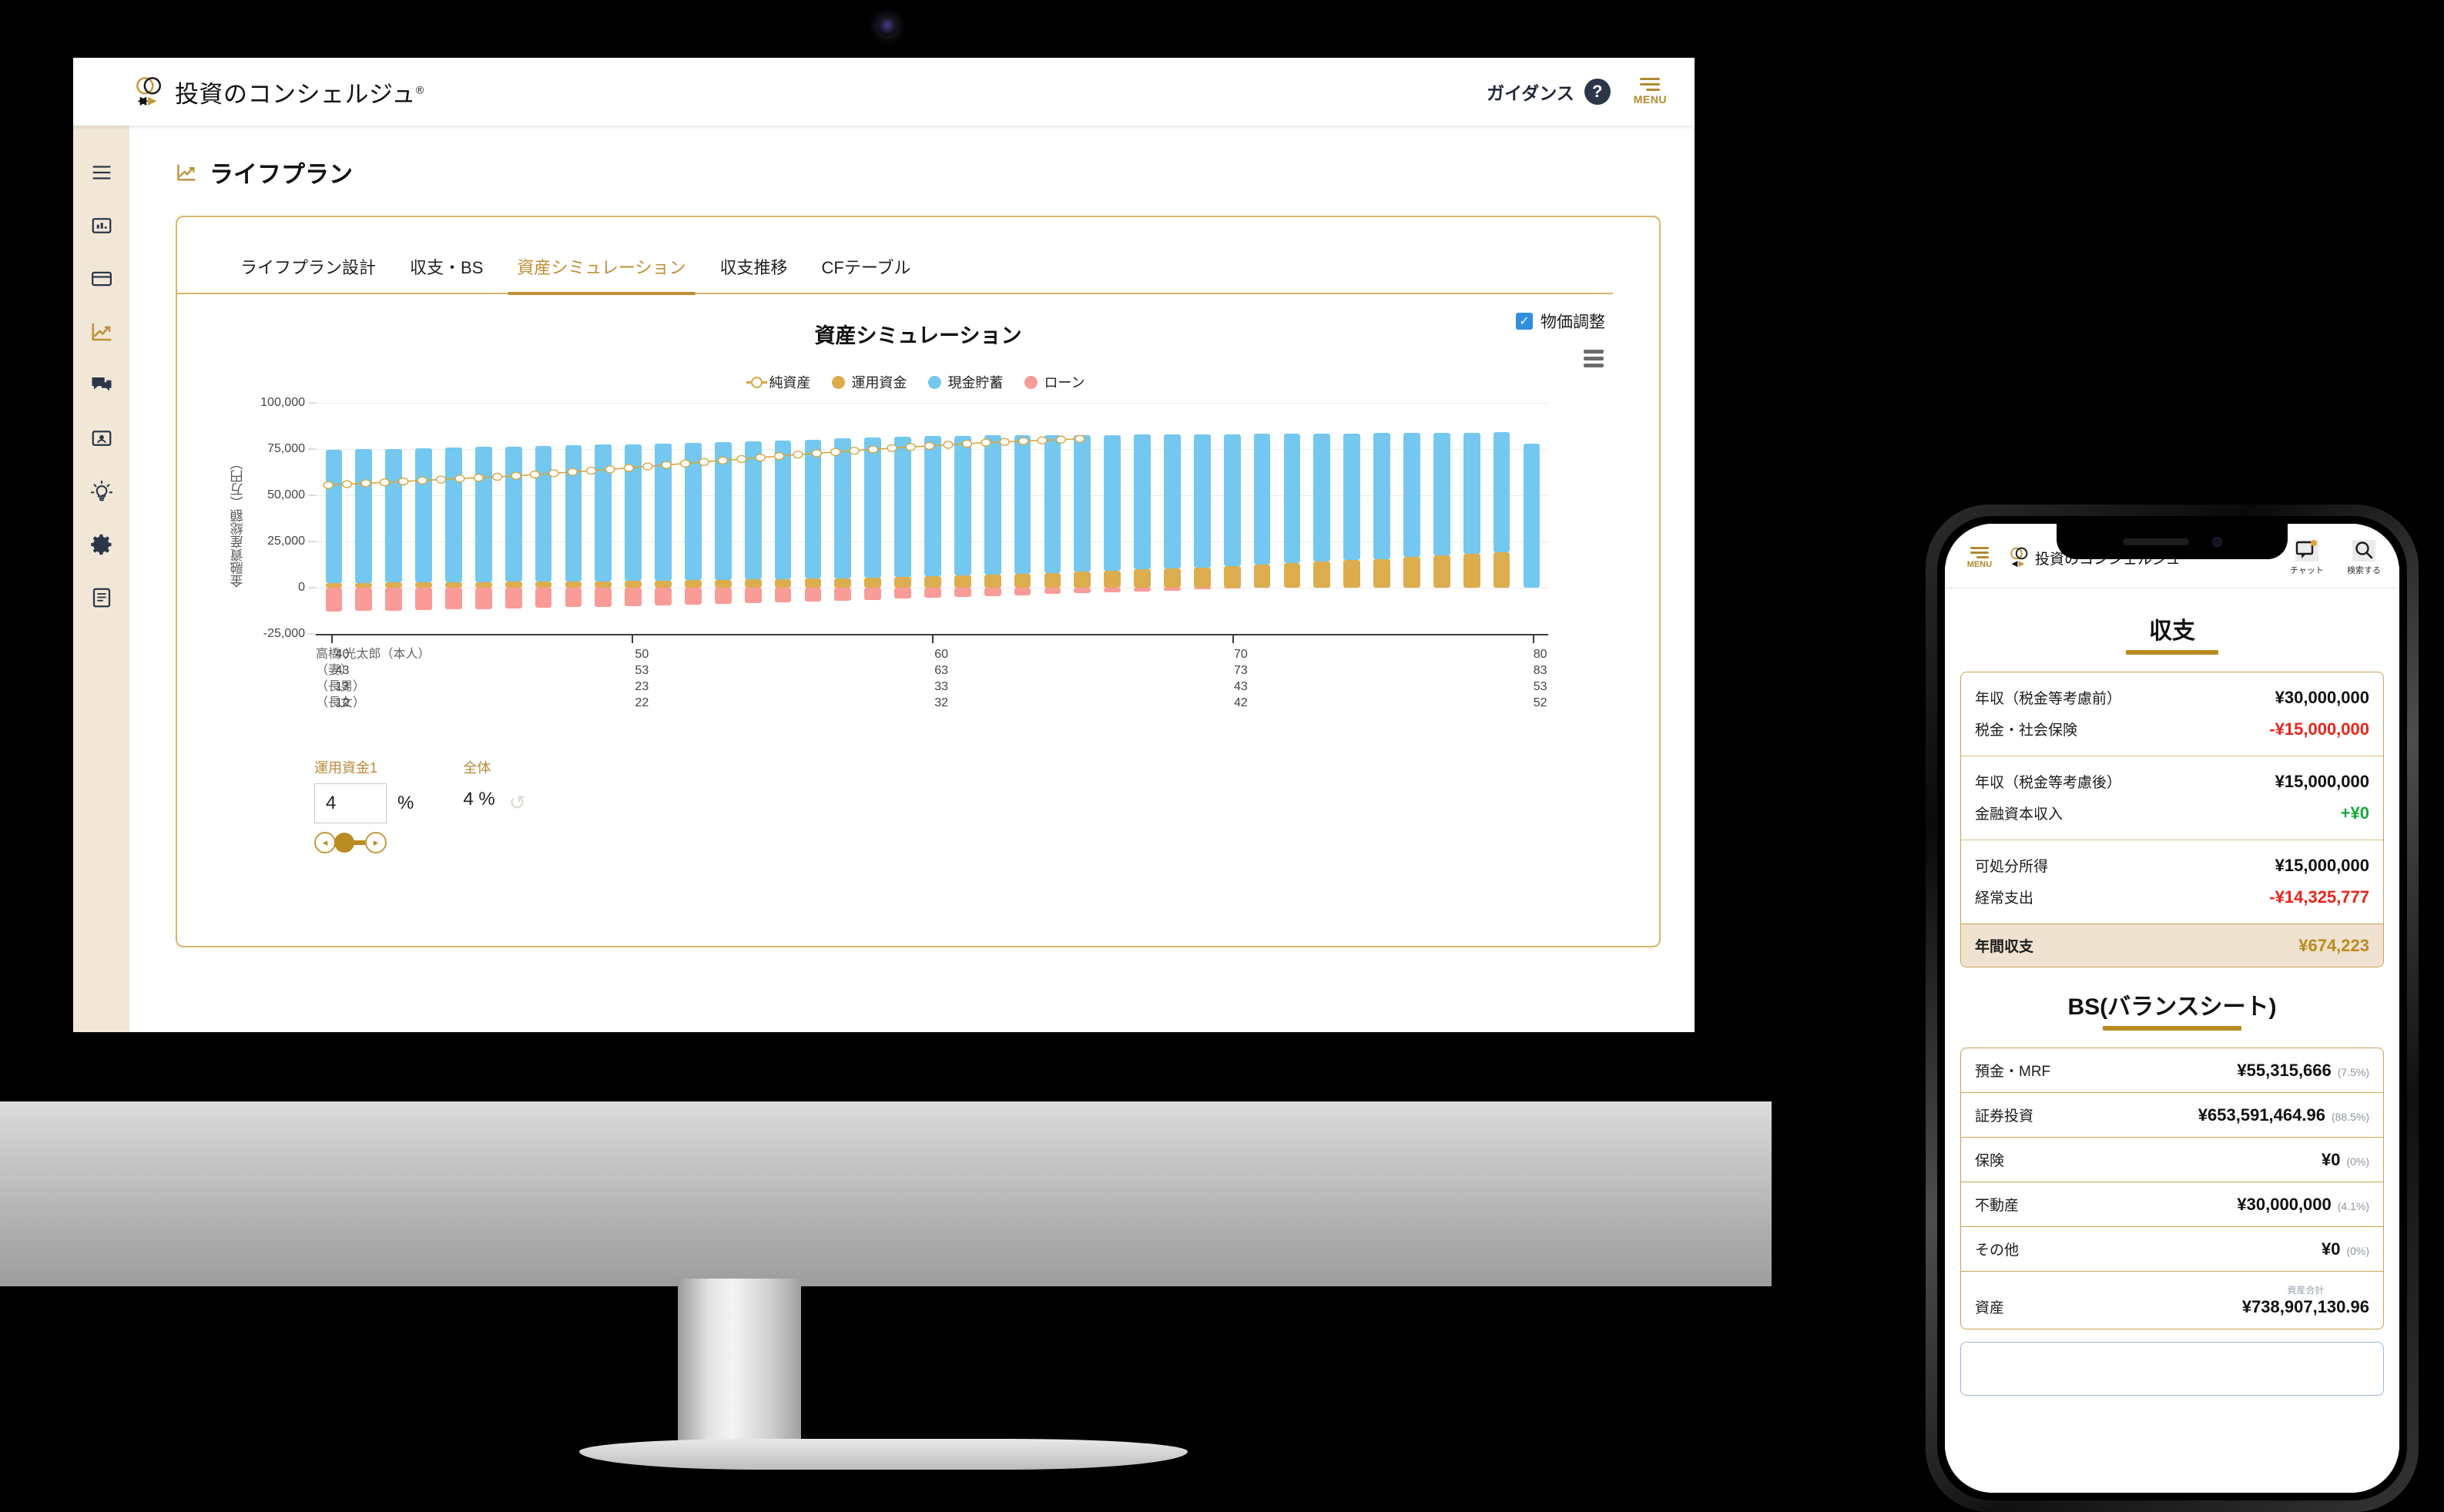 The width and height of the screenshot is (2444, 1512). What do you see at coordinates (101, 544) in the screenshot?
I see `sidebar-item-settings` at bounding box center [101, 544].